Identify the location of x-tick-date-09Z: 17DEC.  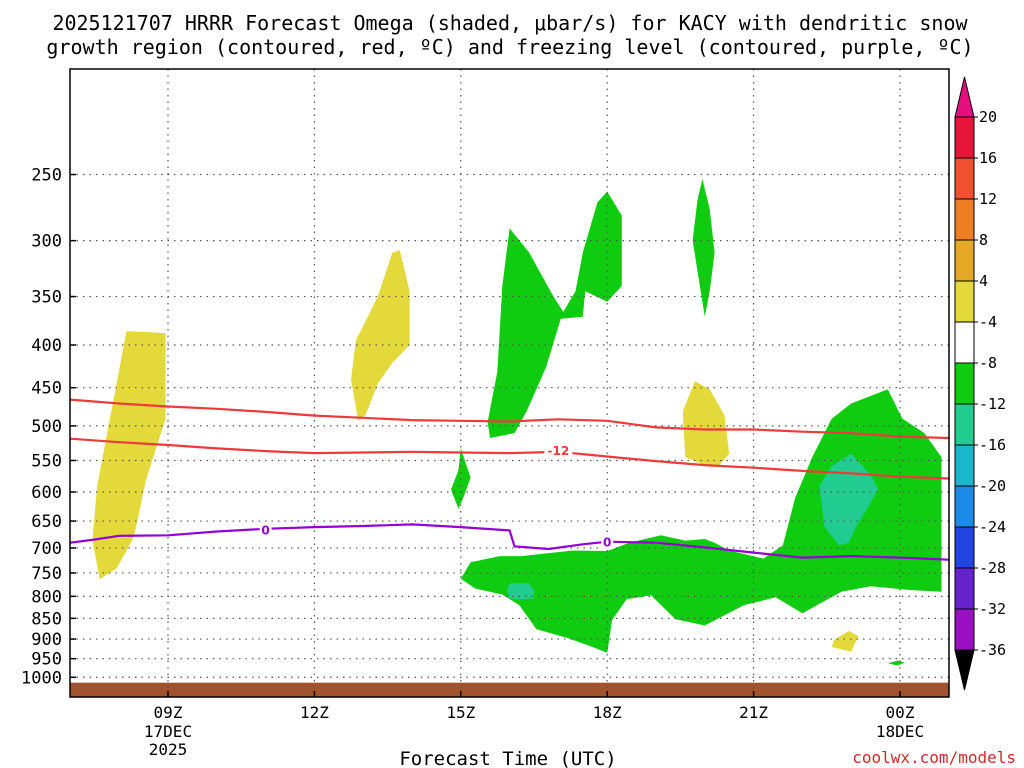
(168, 731).